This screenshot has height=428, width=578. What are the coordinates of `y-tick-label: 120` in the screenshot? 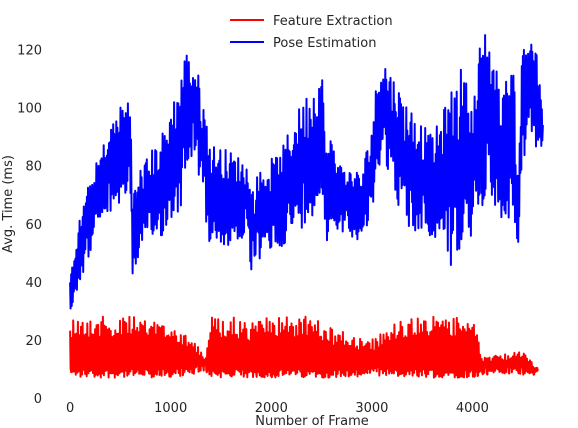 It's located at (29, 51).